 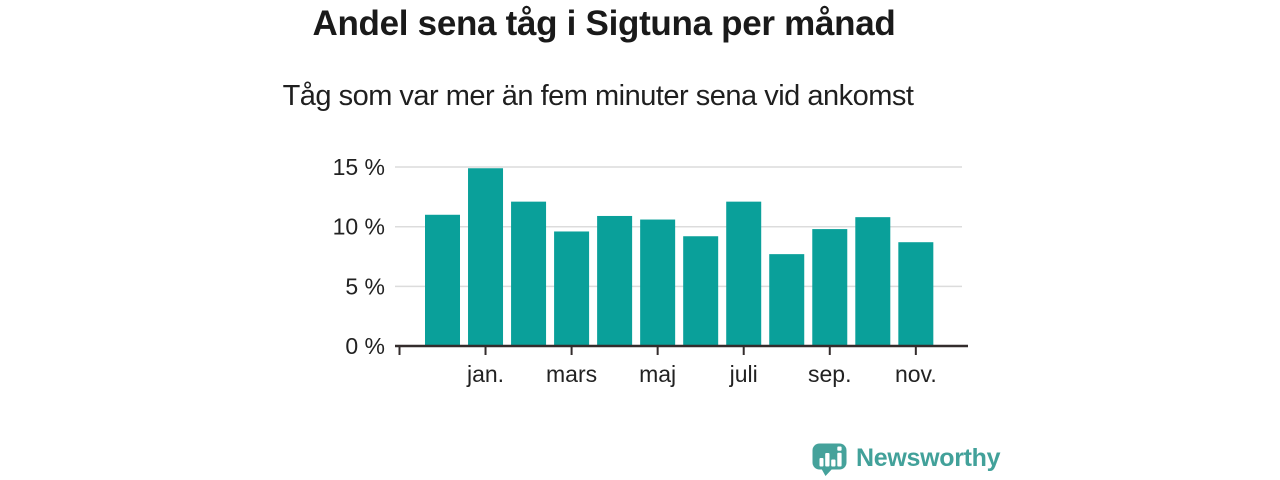 I want to click on newsworthy-logo: Newsworthy, so click(x=906, y=460).